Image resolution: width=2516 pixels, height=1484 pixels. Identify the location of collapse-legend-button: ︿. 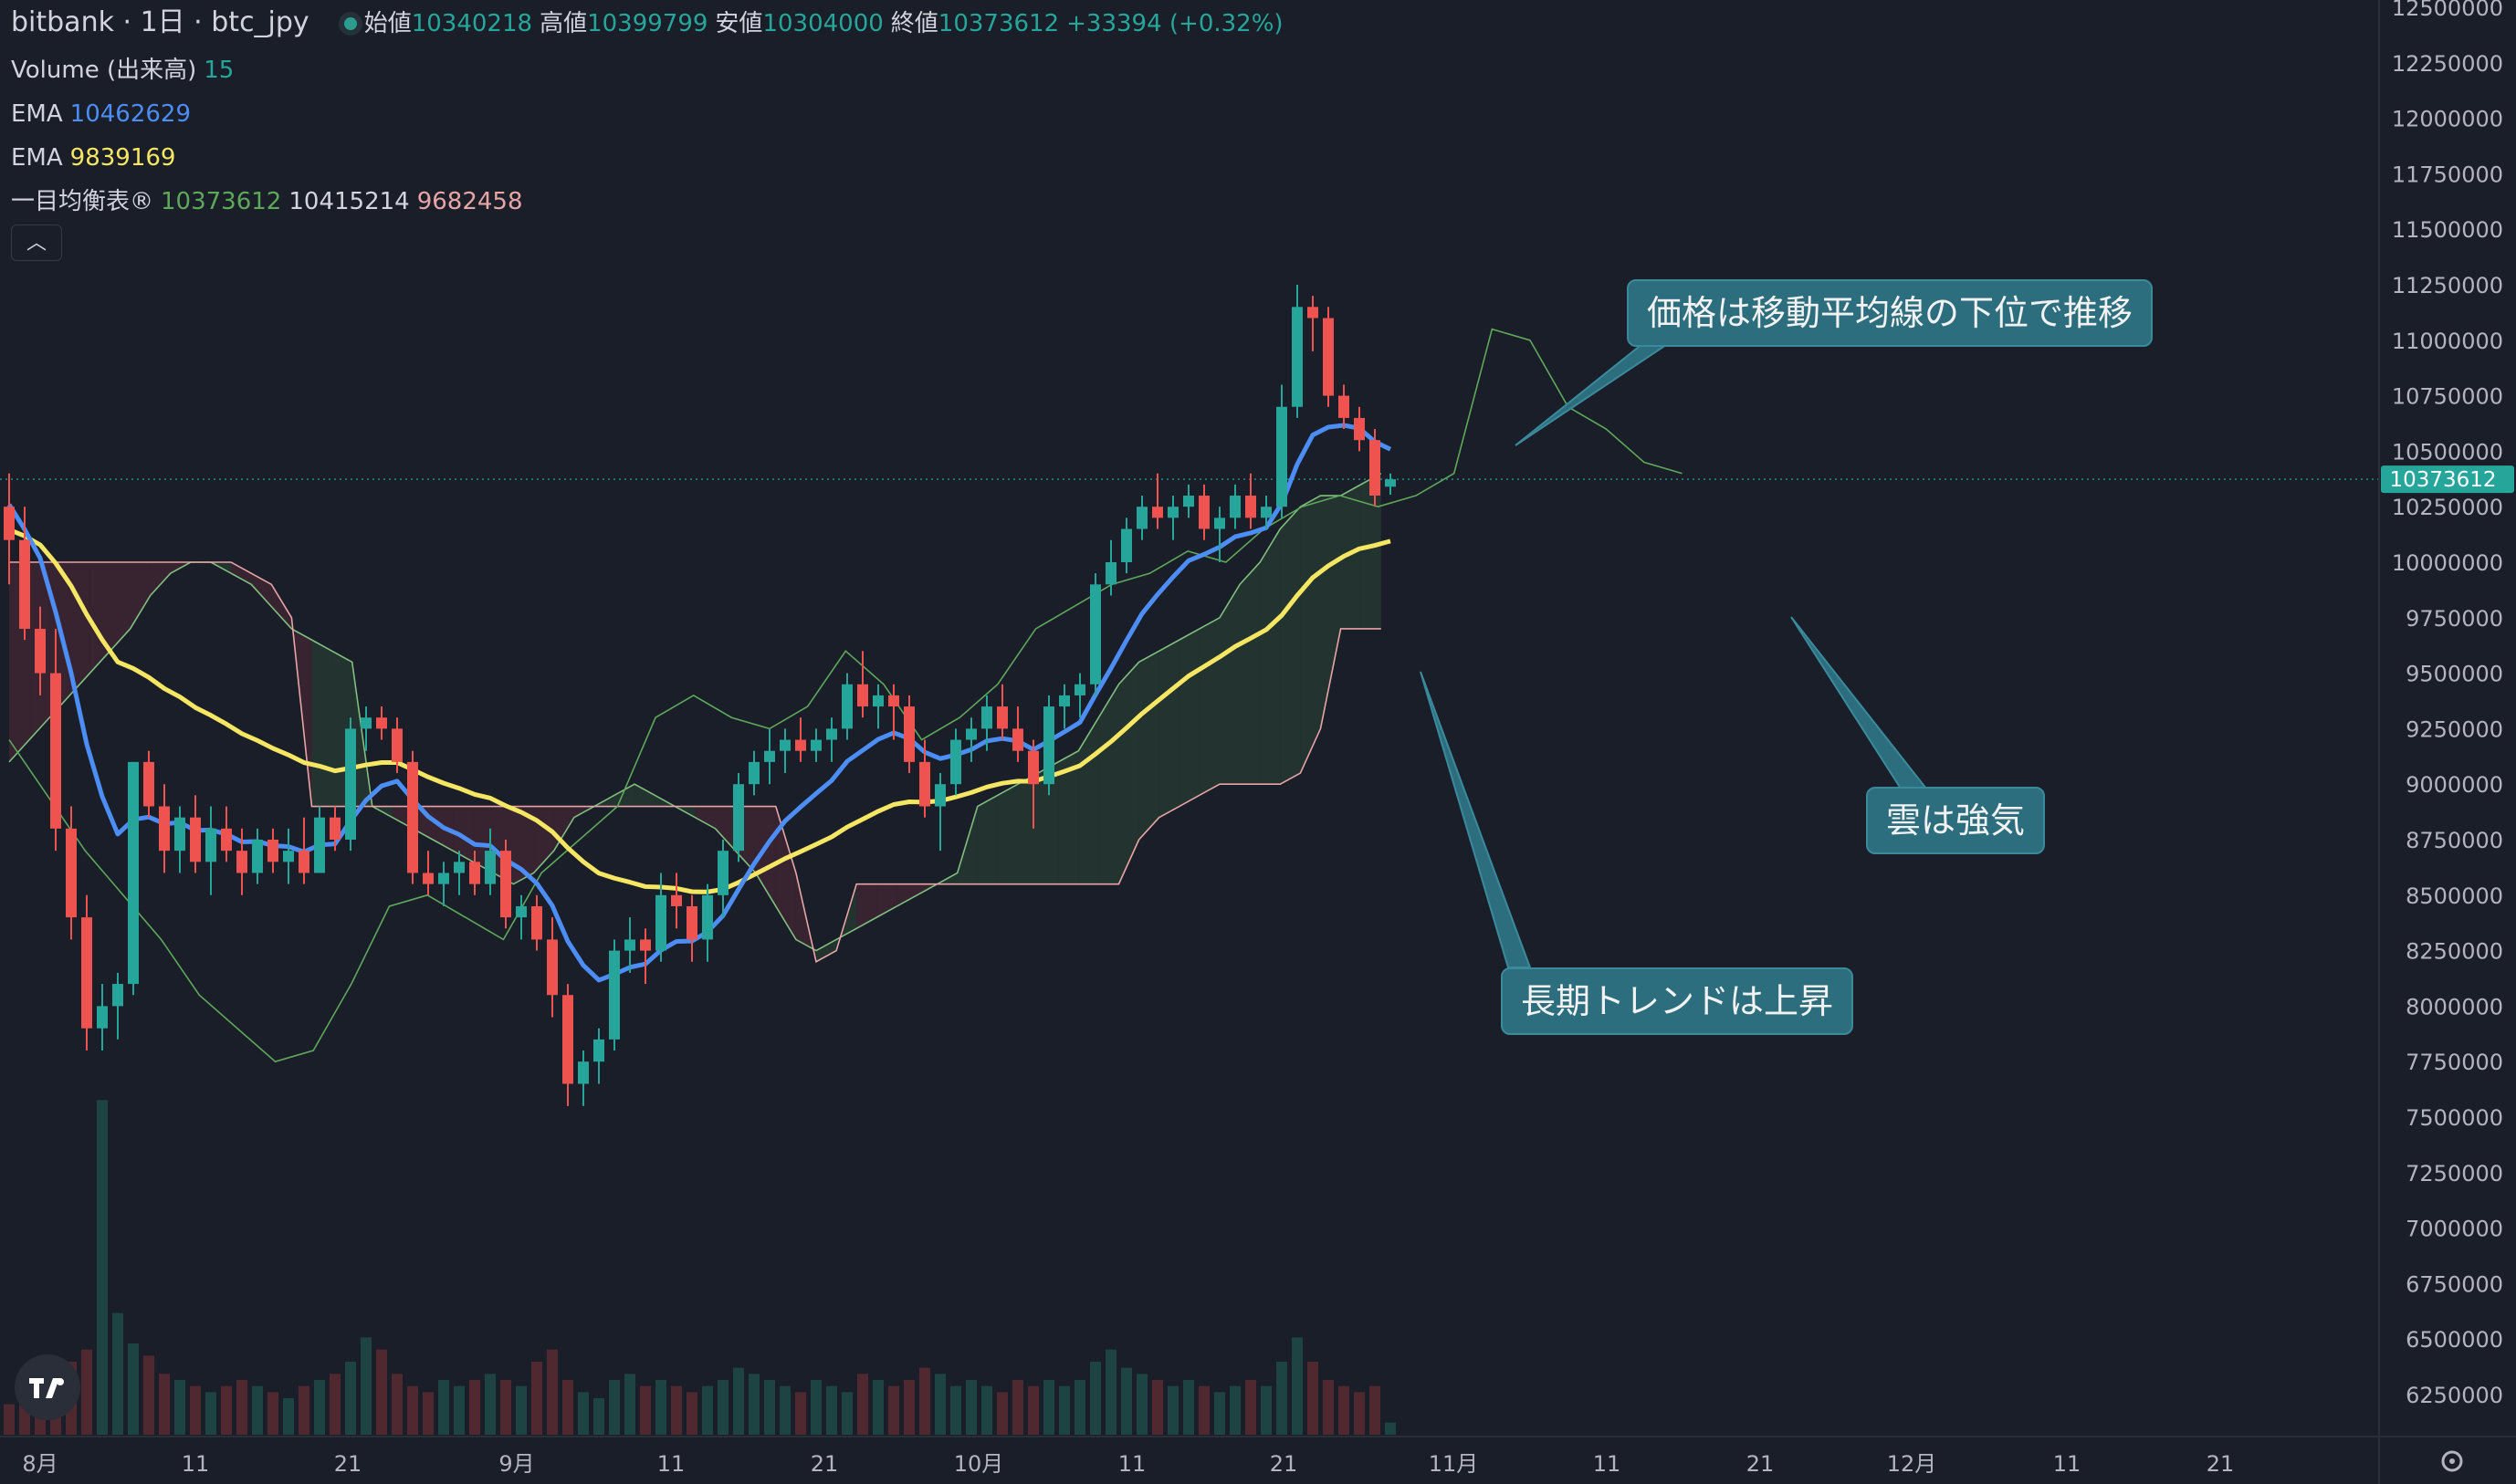
(36, 243).